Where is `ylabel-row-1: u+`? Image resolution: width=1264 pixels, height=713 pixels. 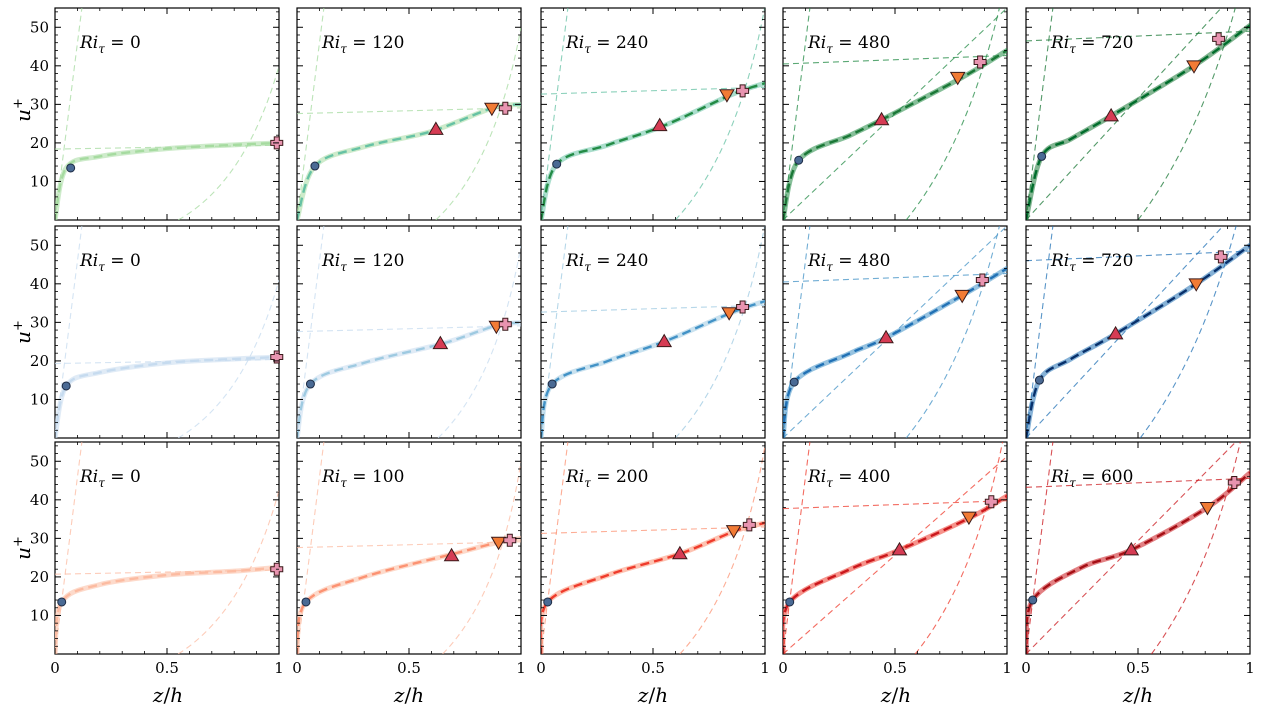 ylabel-row-1: u+ is located at coordinates (23, 332).